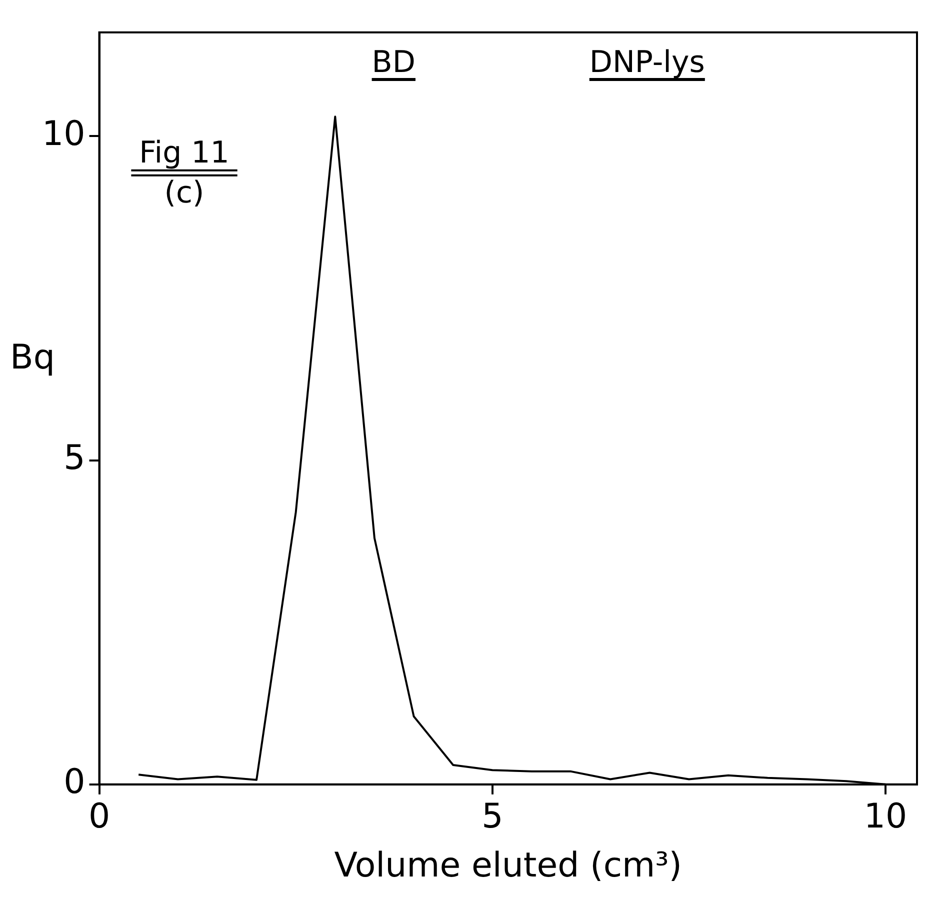 The width and height of the screenshot is (931, 904). I want to click on annotation: Fig 11, so click(184, 152).